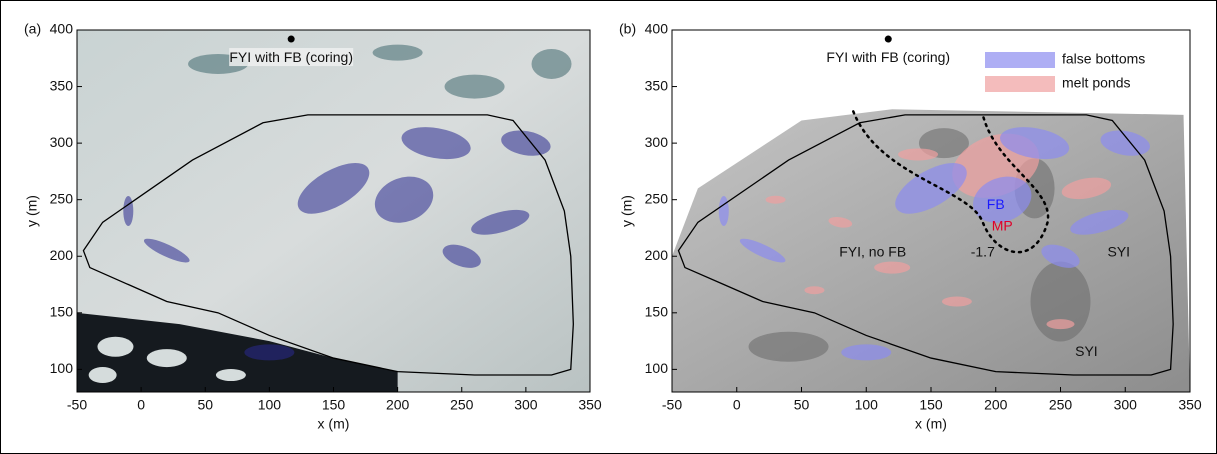 The height and width of the screenshot is (454, 1217). Describe the element at coordinates (237, 352) in the screenshot. I see `open-water` at that location.